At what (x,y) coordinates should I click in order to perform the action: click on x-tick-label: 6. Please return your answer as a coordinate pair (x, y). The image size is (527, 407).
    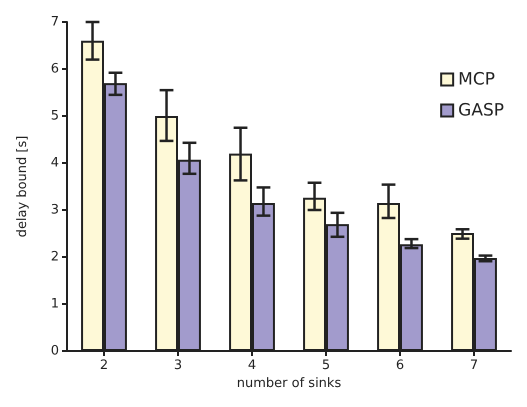
    Looking at the image, I should click on (400, 365).